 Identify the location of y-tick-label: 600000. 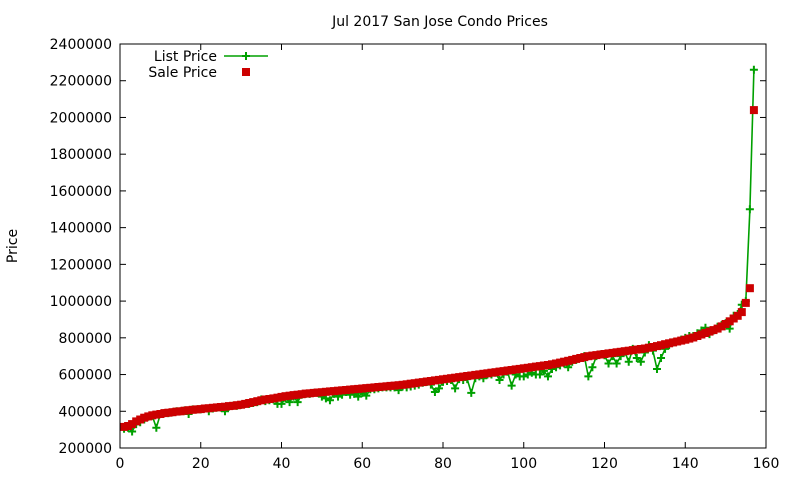
(85, 376).